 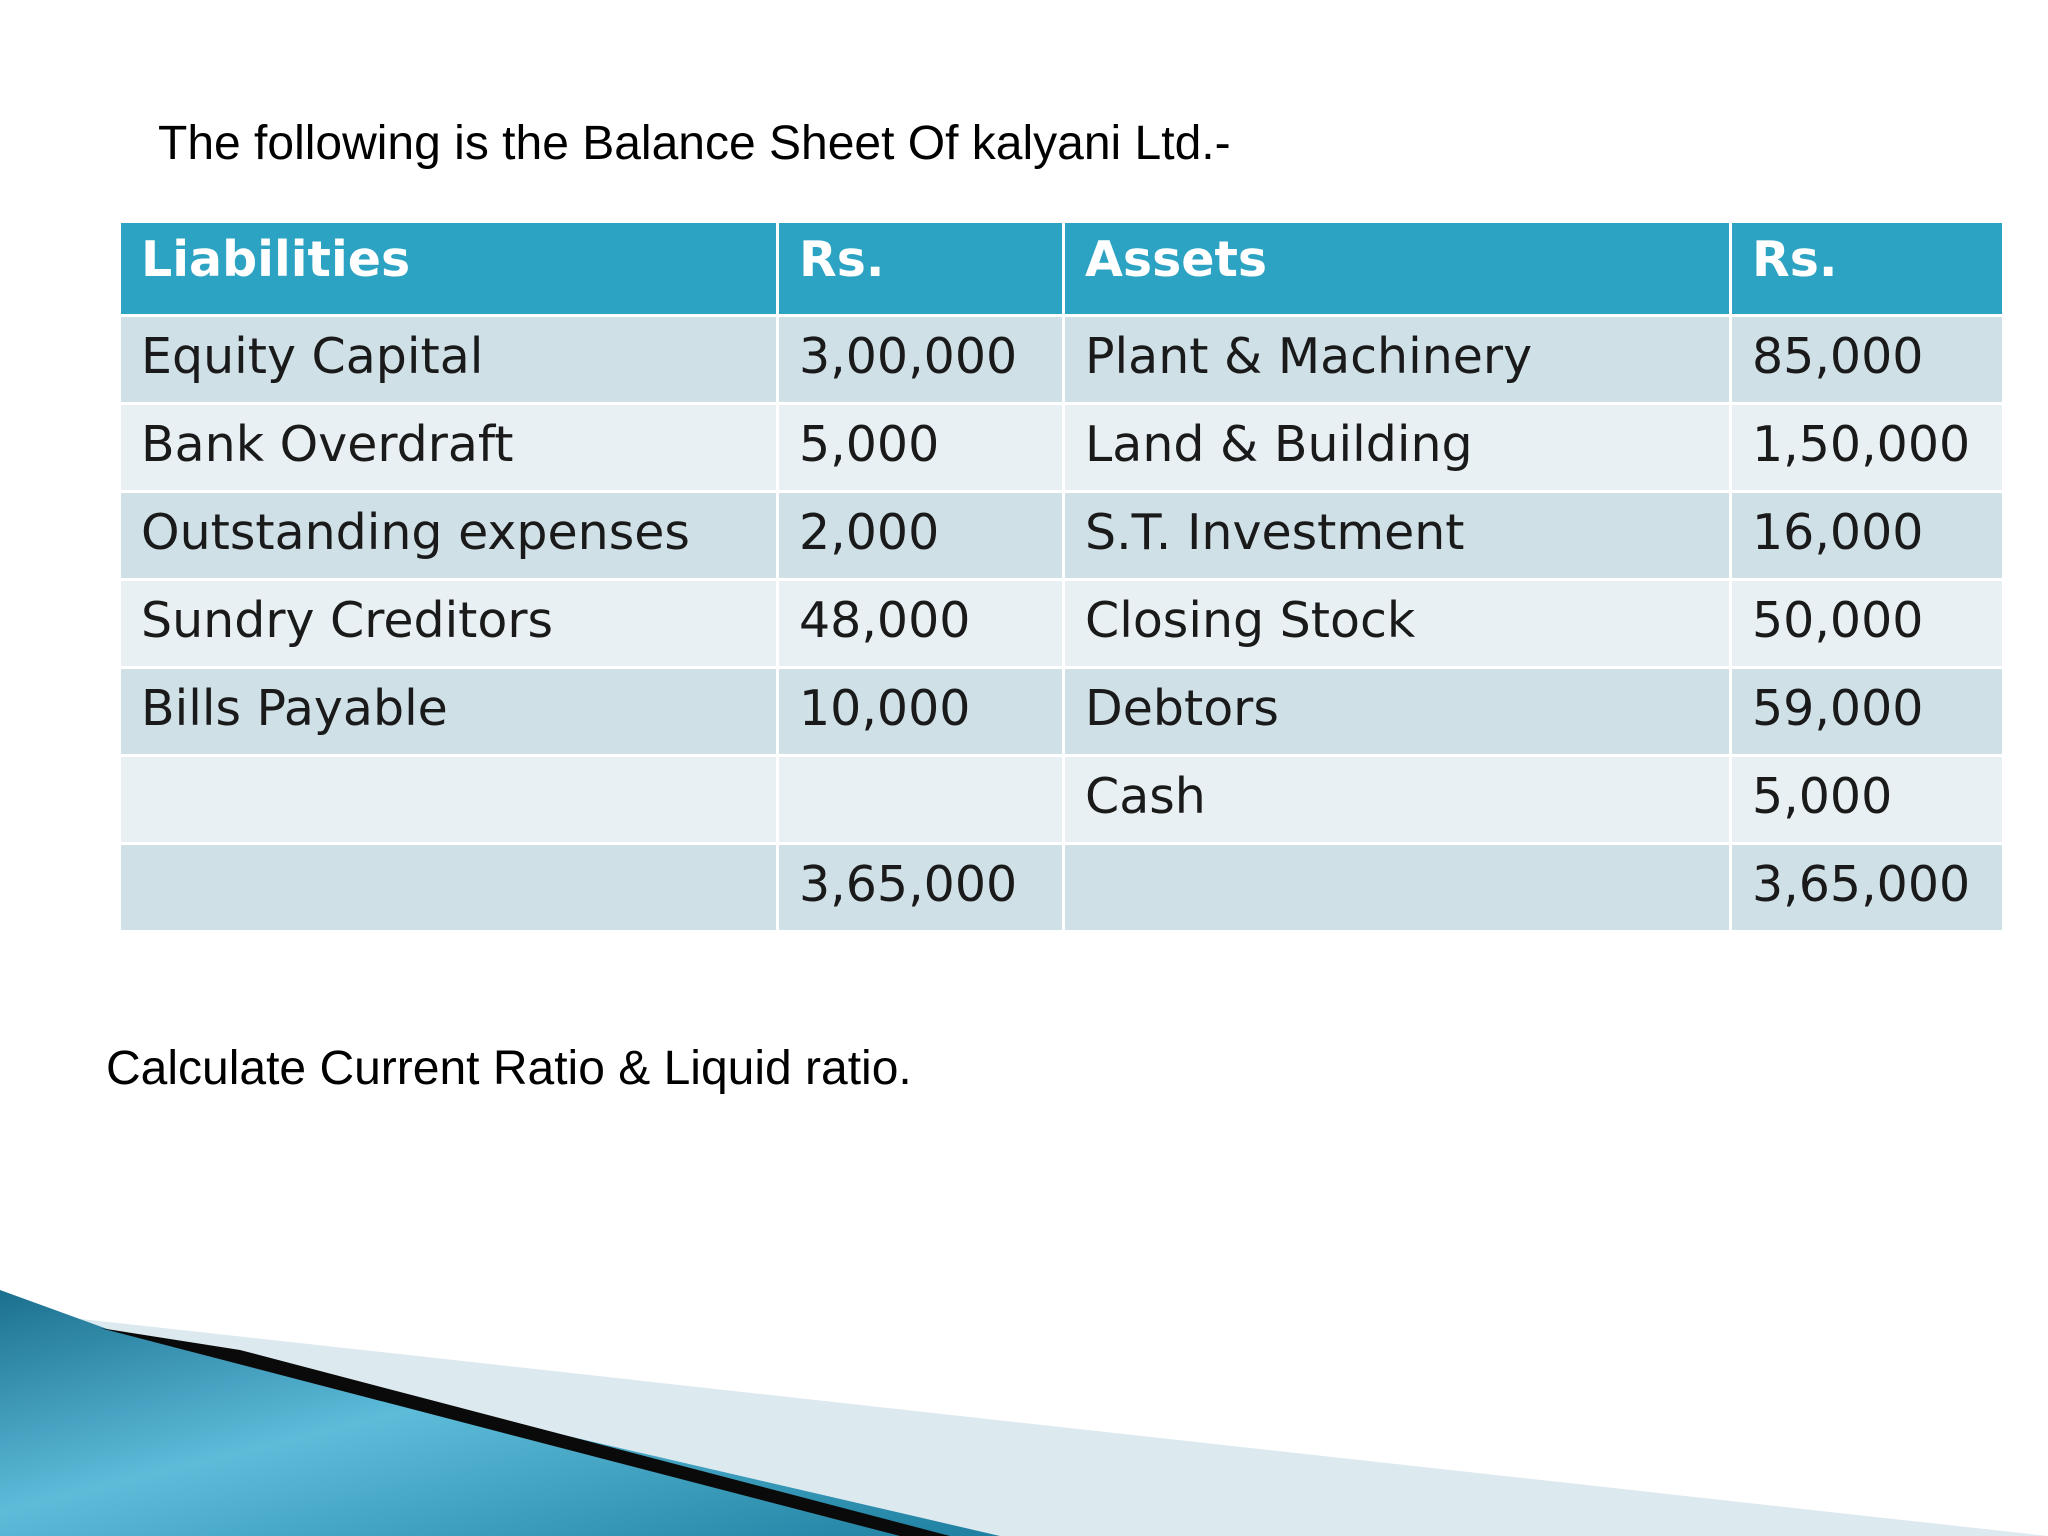 What do you see at coordinates (1397, 799) in the screenshot?
I see `asset-name: Cash` at bounding box center [1397, 799].